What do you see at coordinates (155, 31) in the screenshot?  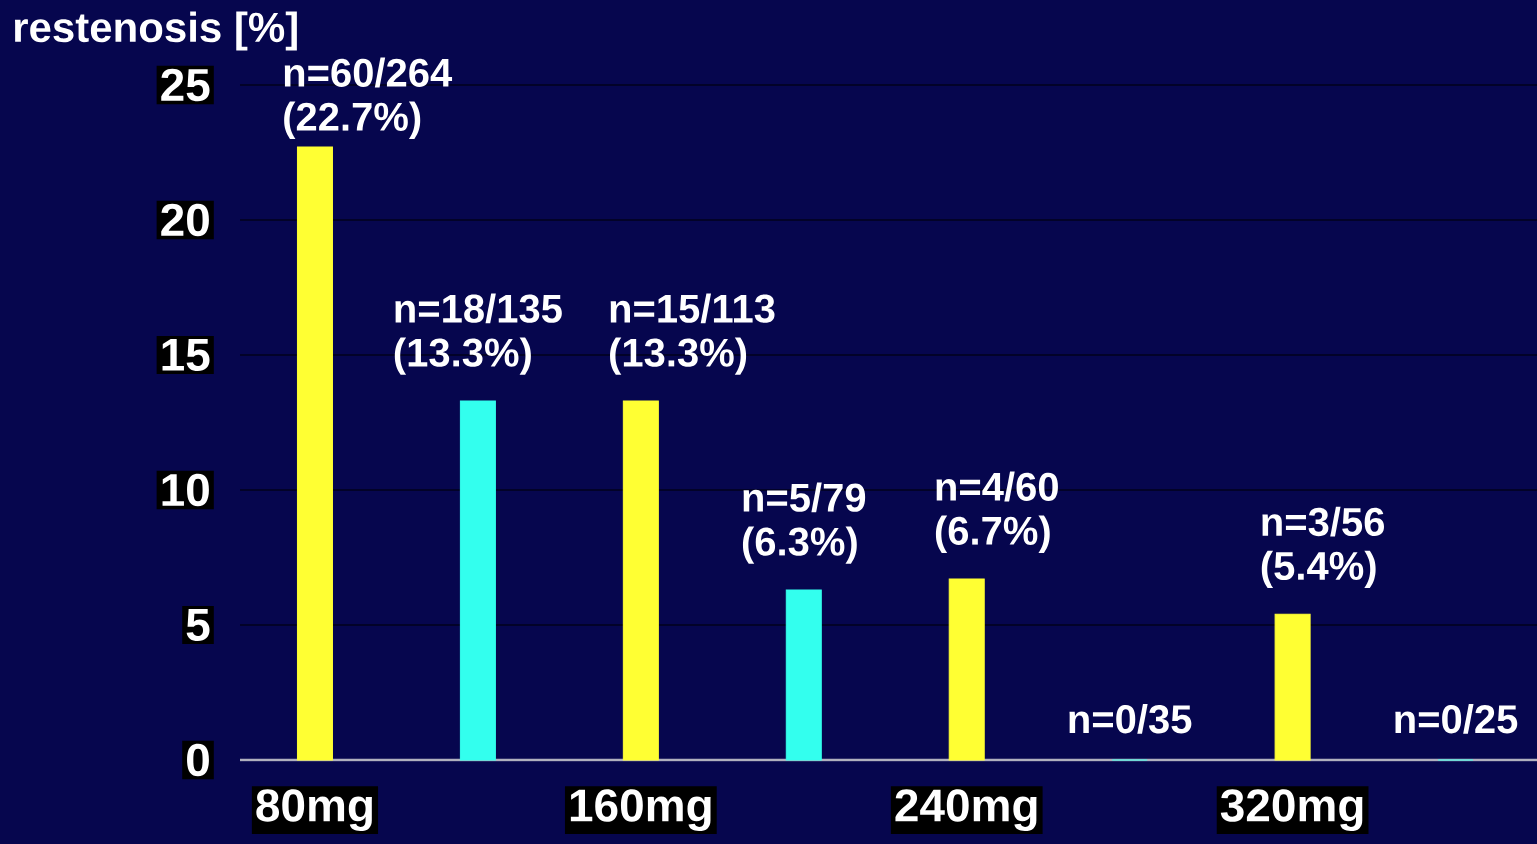 I see `y-axis-title: restenosis [%]` at bounding box center [155, 31].